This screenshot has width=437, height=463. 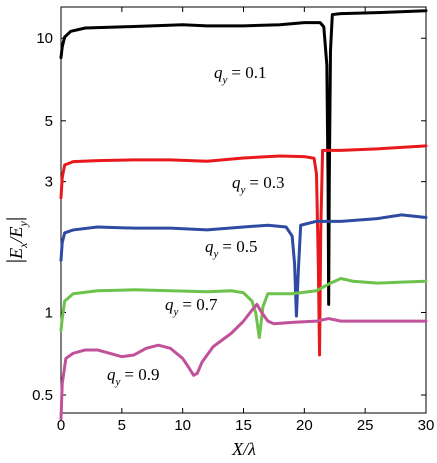 What do you see at coordinates (365, 425) in the screenshot?
I see `x-tick-label: 25` at bounding box center [365, 425].